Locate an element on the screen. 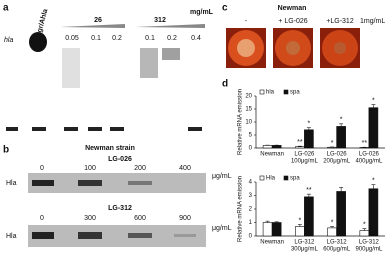  unit-label: 1mg/mL is located at coordinates (372, 21).